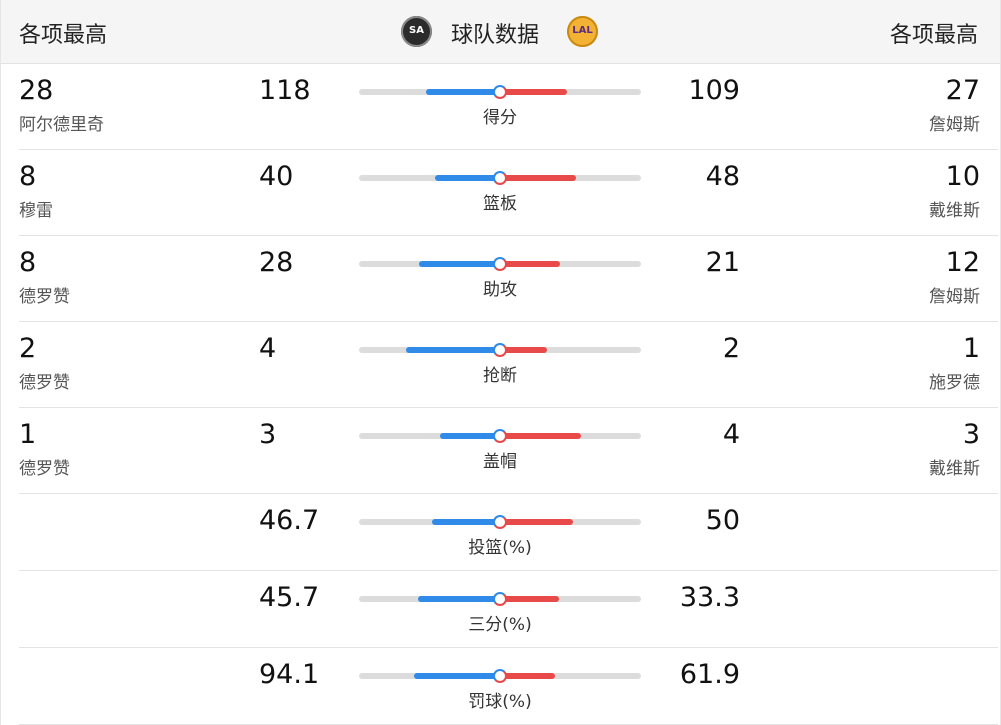 This screenshot has width=1001, height=725. Describe the element at coordinates (962, 176) in the screenshot. I see `away-leader-value: 10` at that location.